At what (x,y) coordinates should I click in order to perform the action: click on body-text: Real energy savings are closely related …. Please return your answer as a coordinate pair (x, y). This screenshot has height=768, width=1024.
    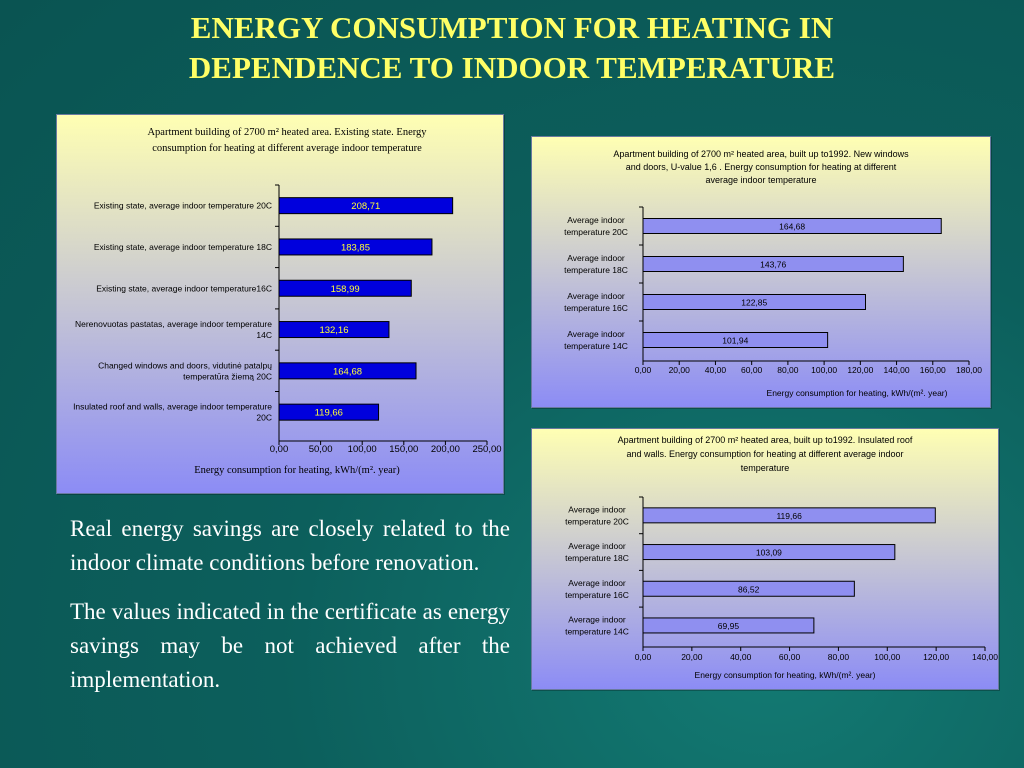
    Looking at the image, I should click on (290, 612).